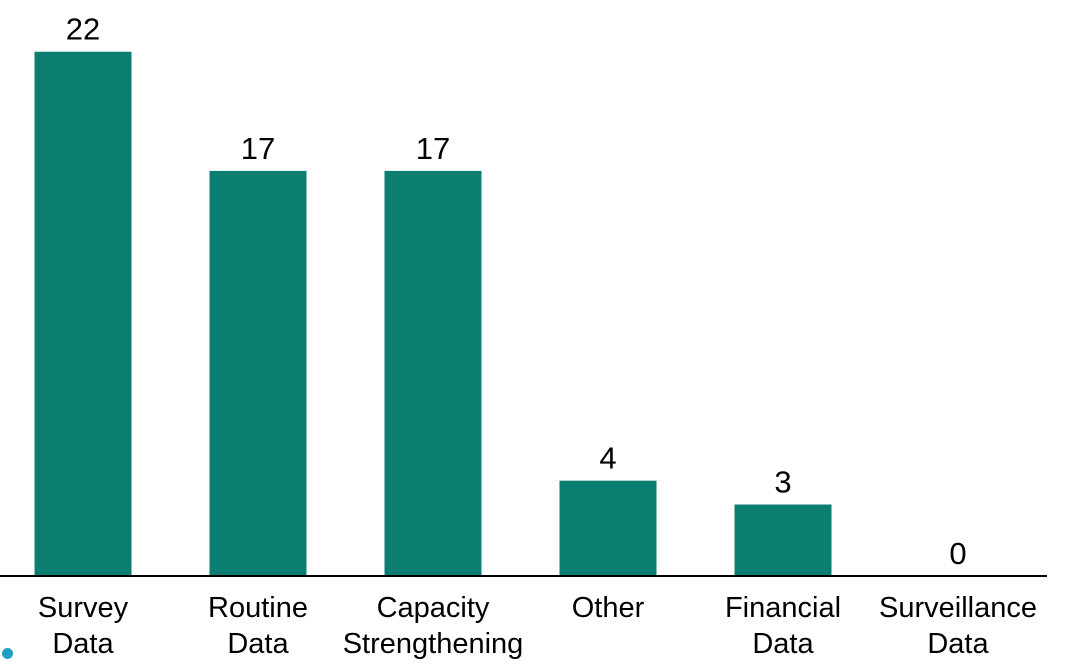  What do you see at coordinates (83, 626) in the screenshot?
I see `category-label-0: Survey Data` at bounding box center [83, 626].